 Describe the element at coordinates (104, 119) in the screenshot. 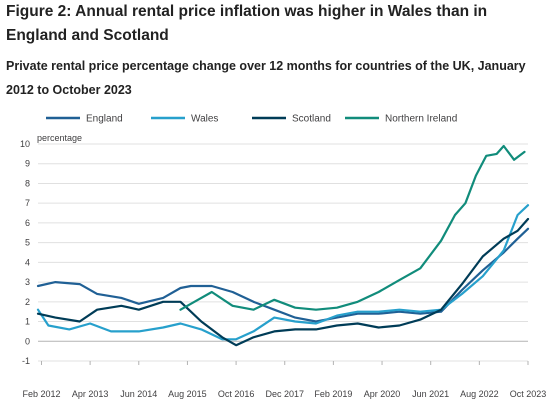

I see `legend-label: England` at that location.